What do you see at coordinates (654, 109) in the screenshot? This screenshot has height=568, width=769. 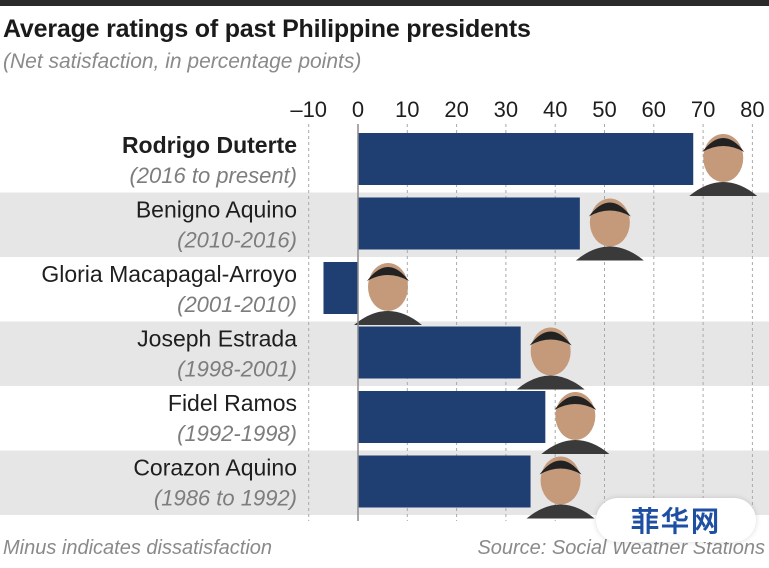 I see `x-tick-label: 60` at bounding box center [654, 109].